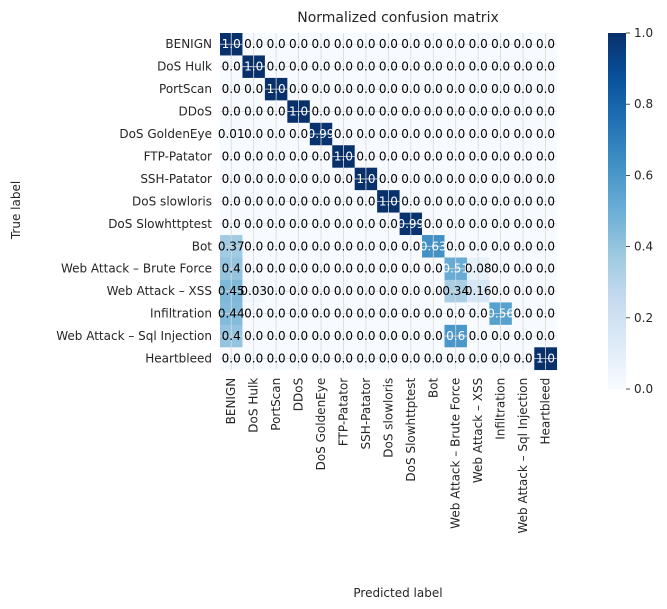 The width and height of the screenshot is (667, 609). I want to click on y-tick-label: DoS slowloris, so click(172, 201).